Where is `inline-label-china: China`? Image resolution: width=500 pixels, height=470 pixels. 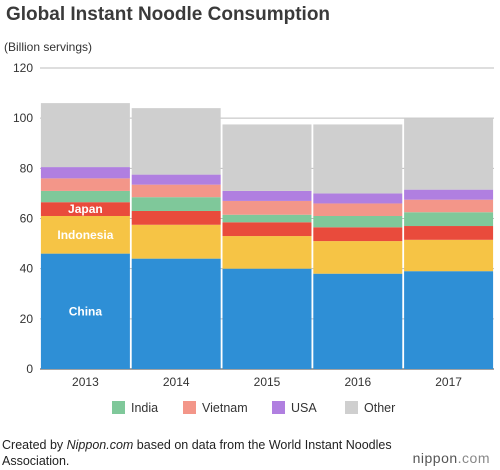
inline-label-china: China is located at coordinates (86, 311).